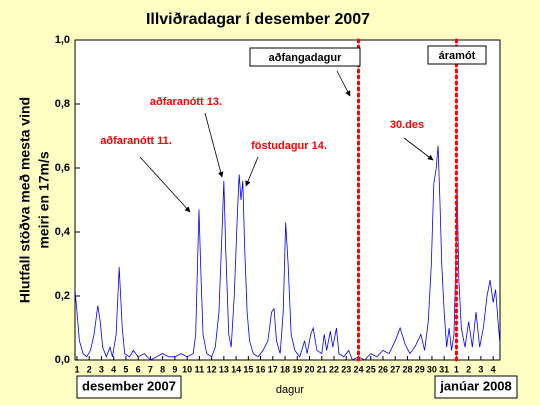 This screenshot has height=405, width=540. I want to click on x-tick-label: 14, so click(236, 369).